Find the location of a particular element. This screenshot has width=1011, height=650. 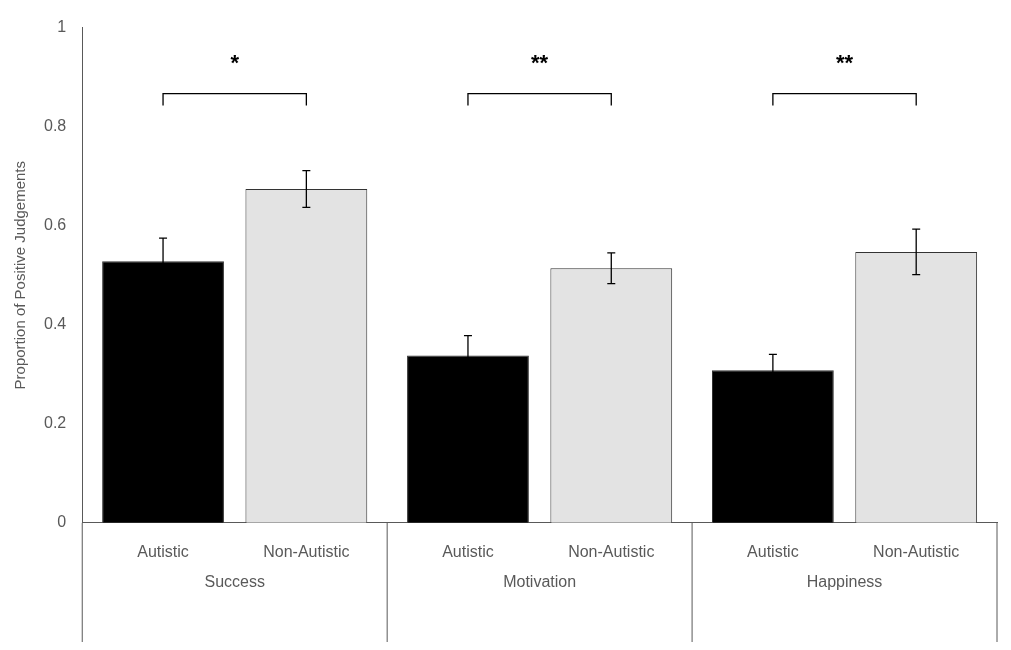

y-tick-label: 0.2 is located at coordinates (55, 423).